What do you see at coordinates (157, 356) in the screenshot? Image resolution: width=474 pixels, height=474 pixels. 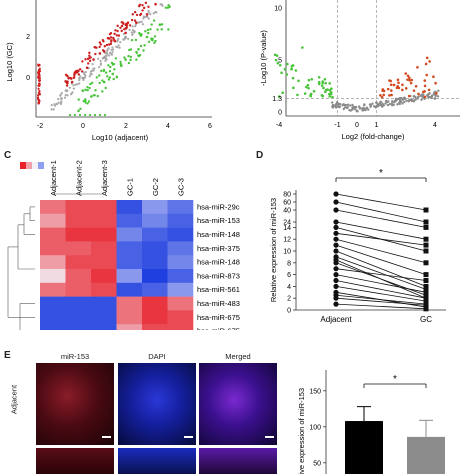 I see `imaging-column-dapi: DAPI` at bounding box center [157, 356].